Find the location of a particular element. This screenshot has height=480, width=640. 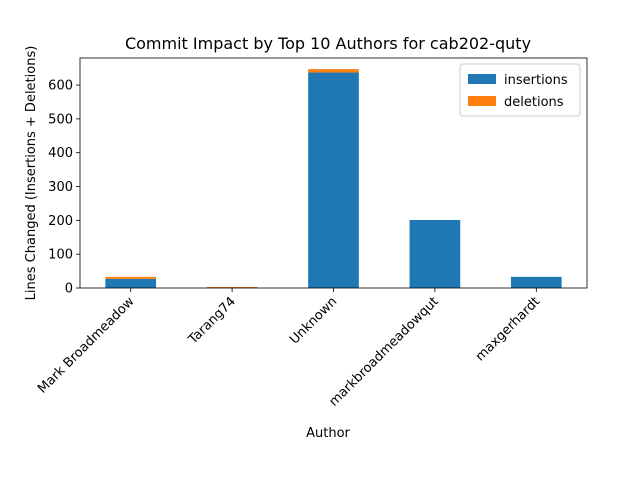

x-tick-label: Tarang74 is located at coordinates (212, 321).